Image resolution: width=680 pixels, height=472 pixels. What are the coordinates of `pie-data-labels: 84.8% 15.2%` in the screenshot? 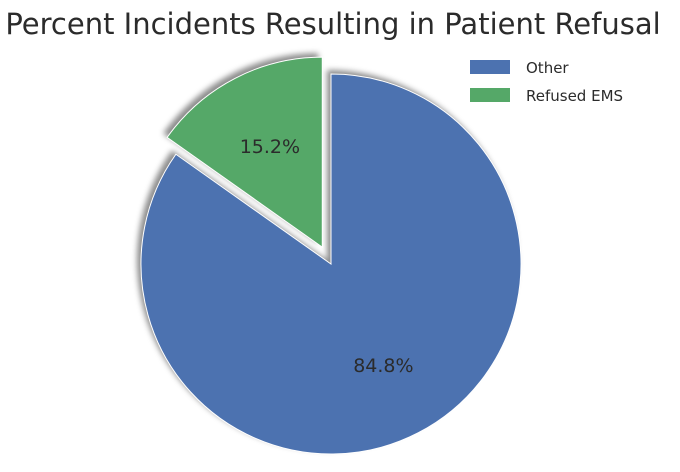 It's located at (327, 256).